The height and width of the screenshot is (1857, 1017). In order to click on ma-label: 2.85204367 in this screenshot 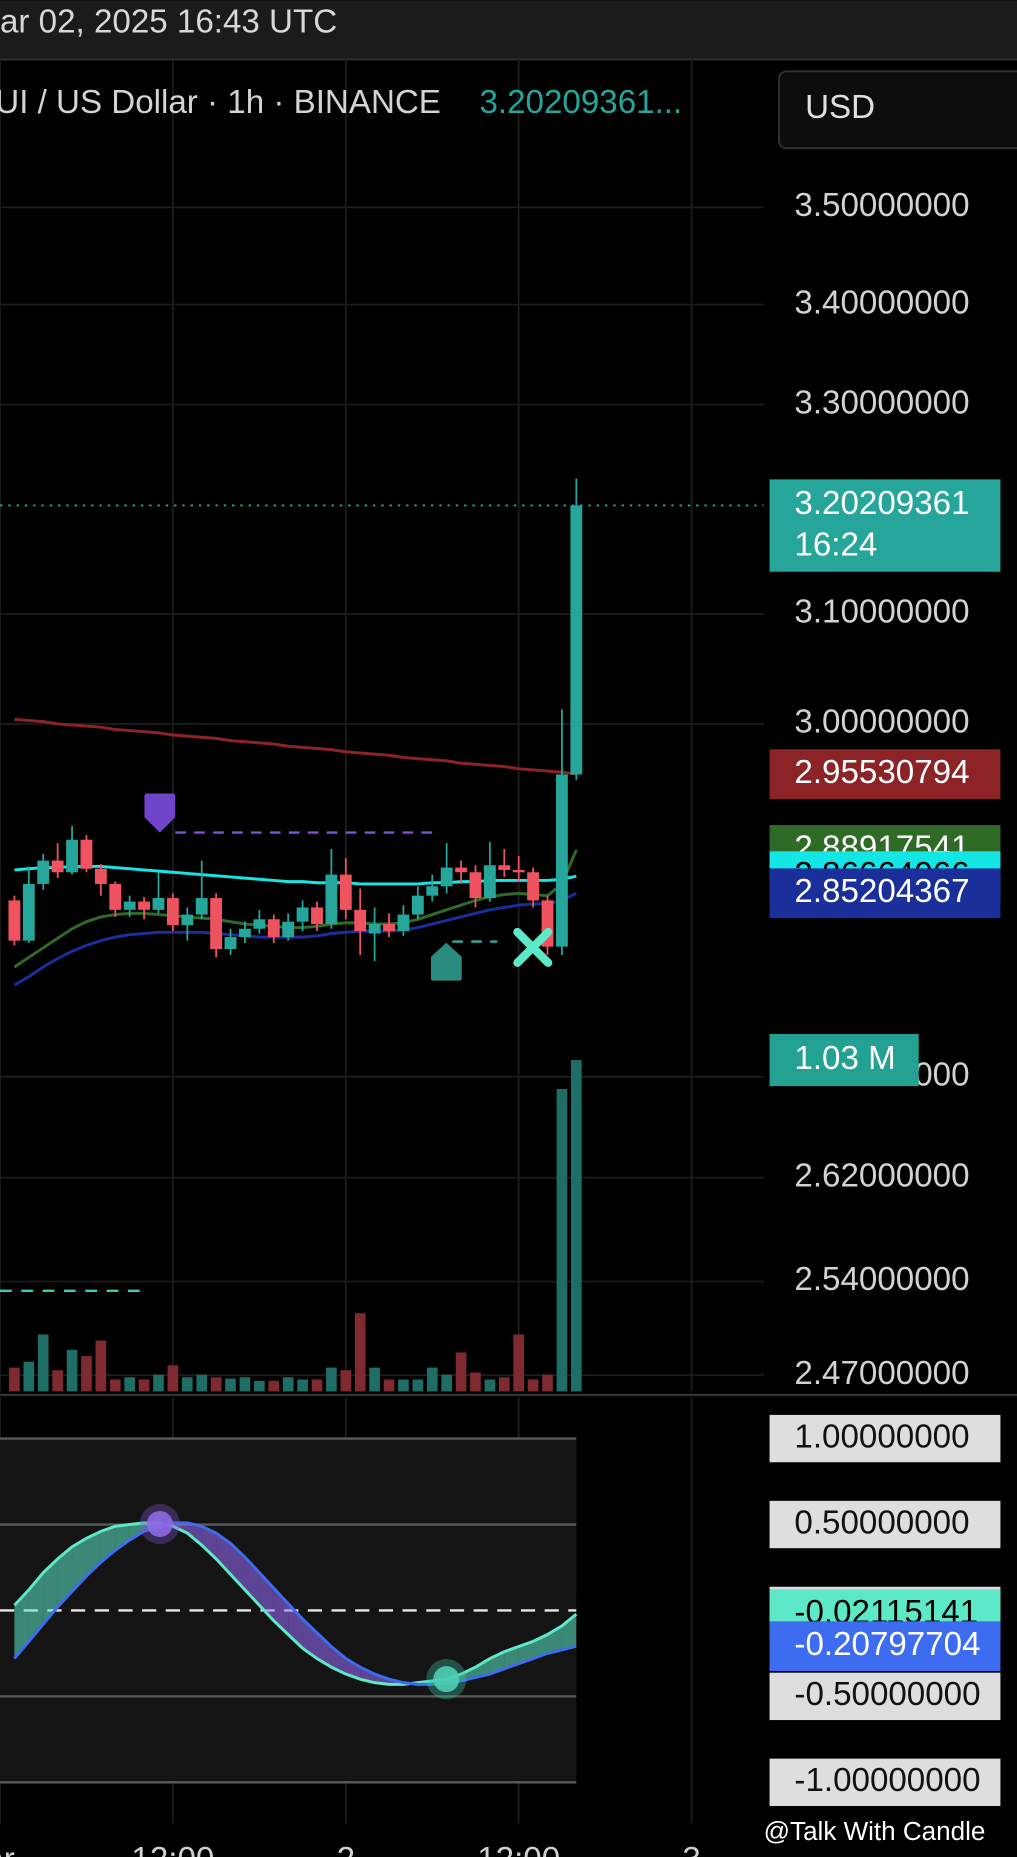, I will do `click(881, 891)`.